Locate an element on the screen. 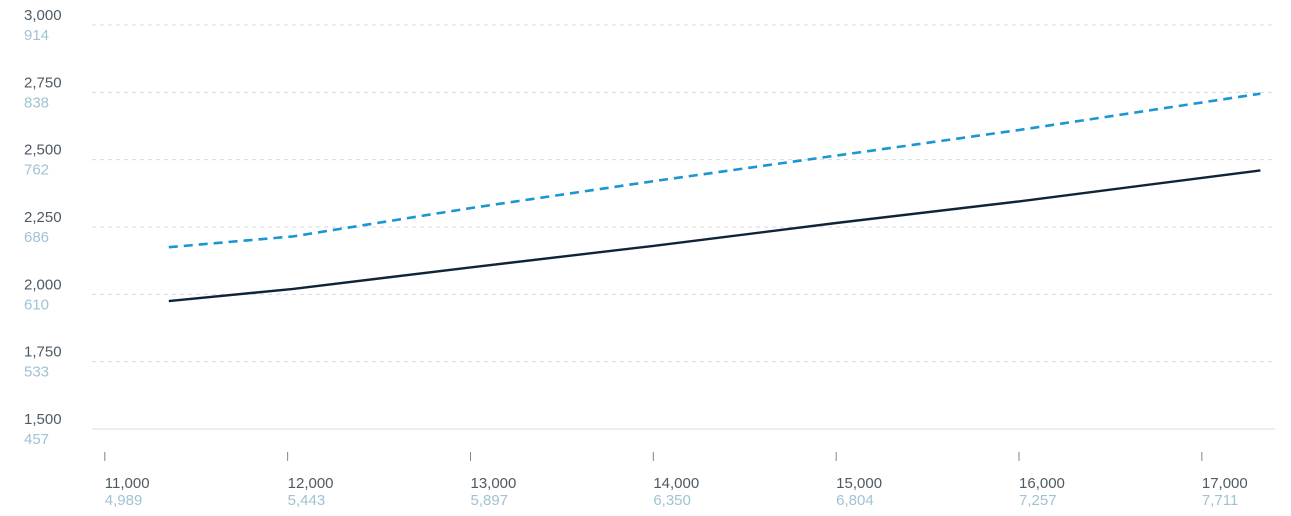  y-tick-label-secondary: 610 is located at coordinates (36, 304).